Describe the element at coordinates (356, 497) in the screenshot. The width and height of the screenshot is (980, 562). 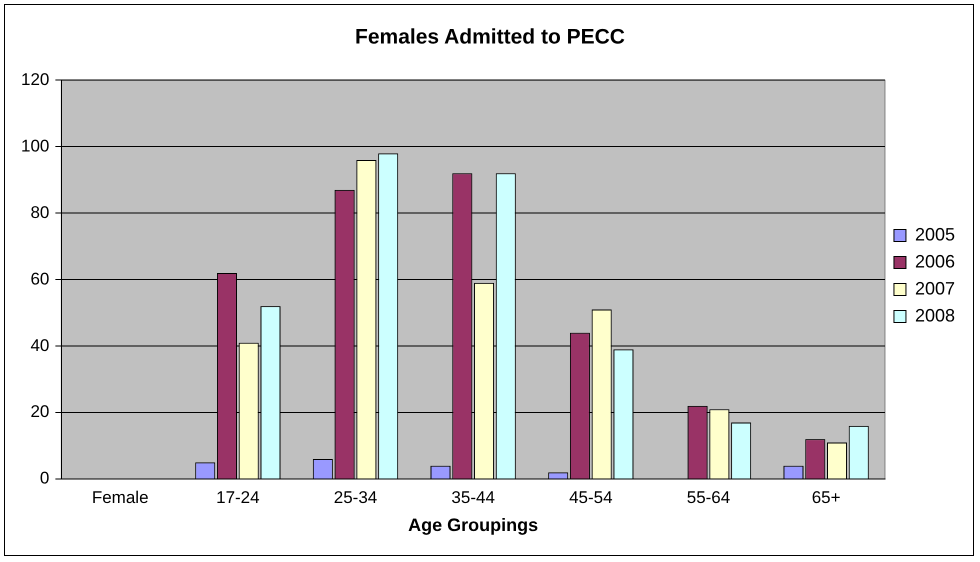
I see `x-tick-label: 25-34` at that location.